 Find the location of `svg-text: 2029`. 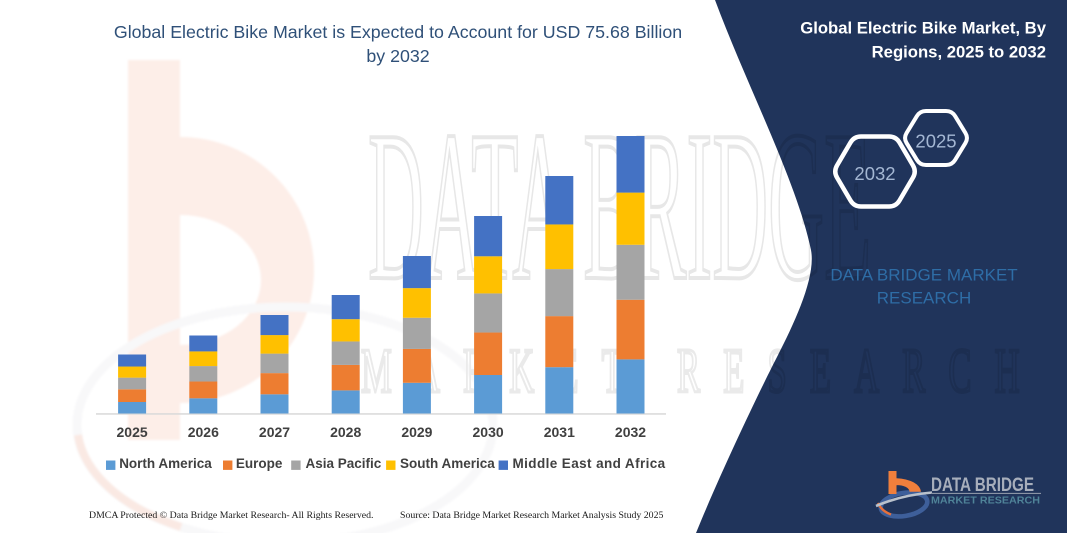

svg-text: 2029 is located at coordinates (416, 432).